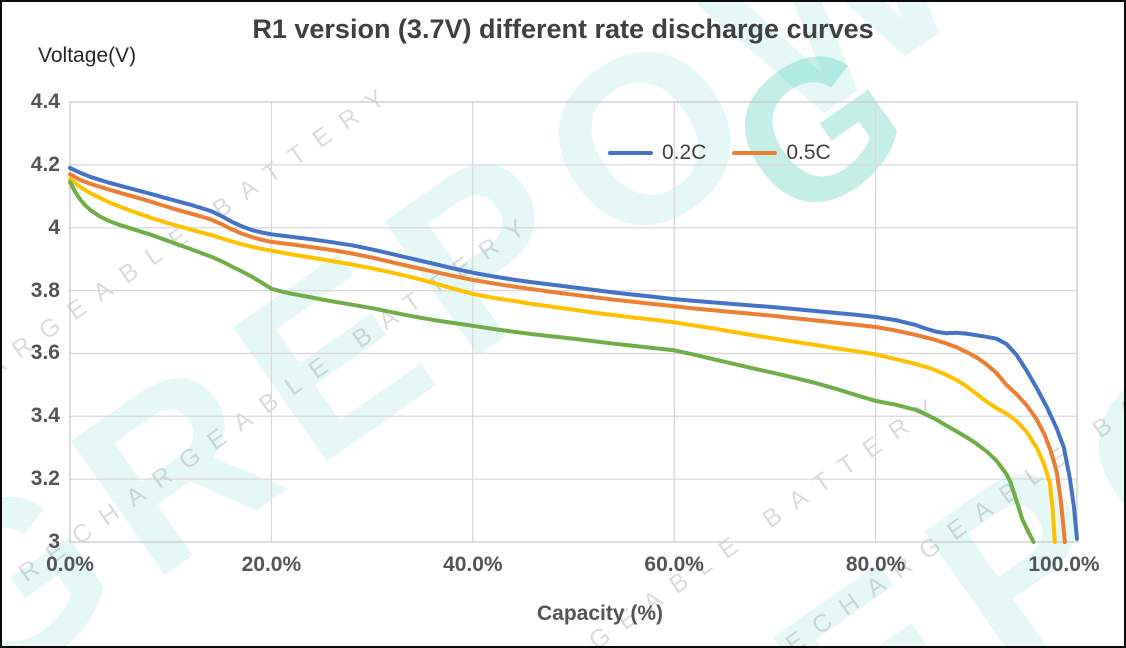  I want to click on legend-item-0.2C: 0.2C, so click(657, 153).